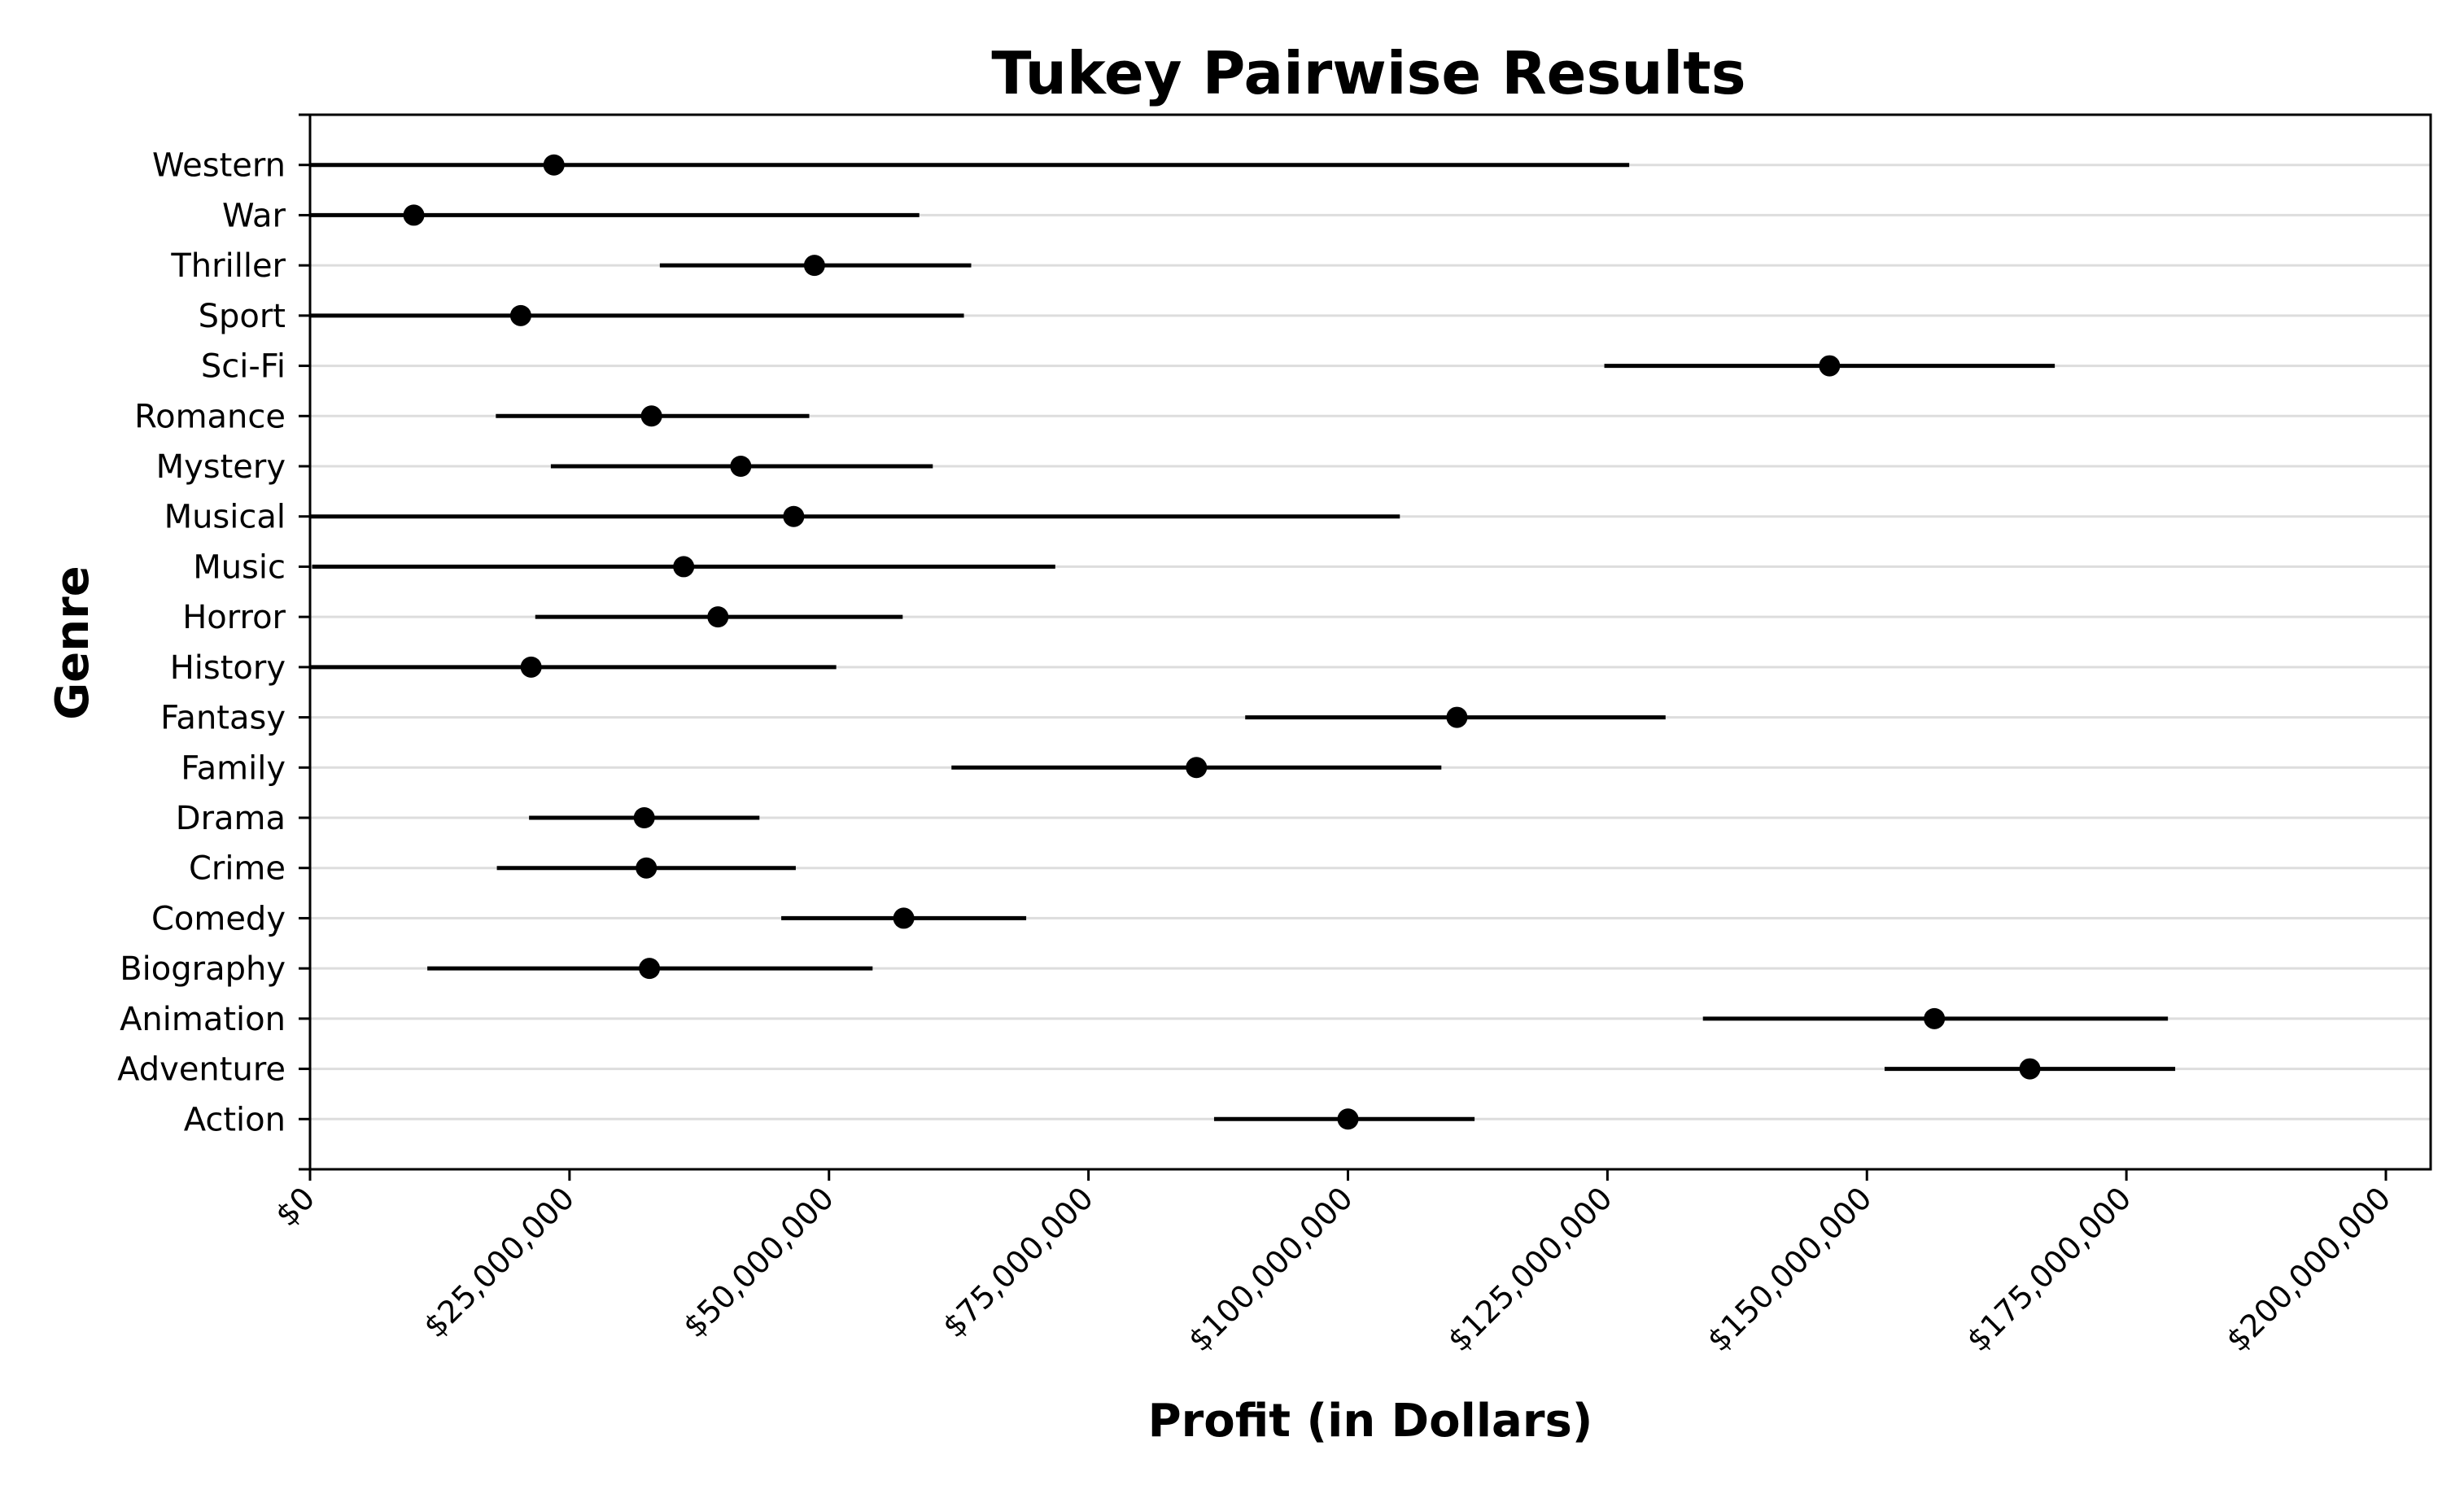 The image size is (2464, 1485). What do you see at coordinates (234, 618) in the screenshot?
I see `y-tick-label: Horror` at bounding box center [234, 618].